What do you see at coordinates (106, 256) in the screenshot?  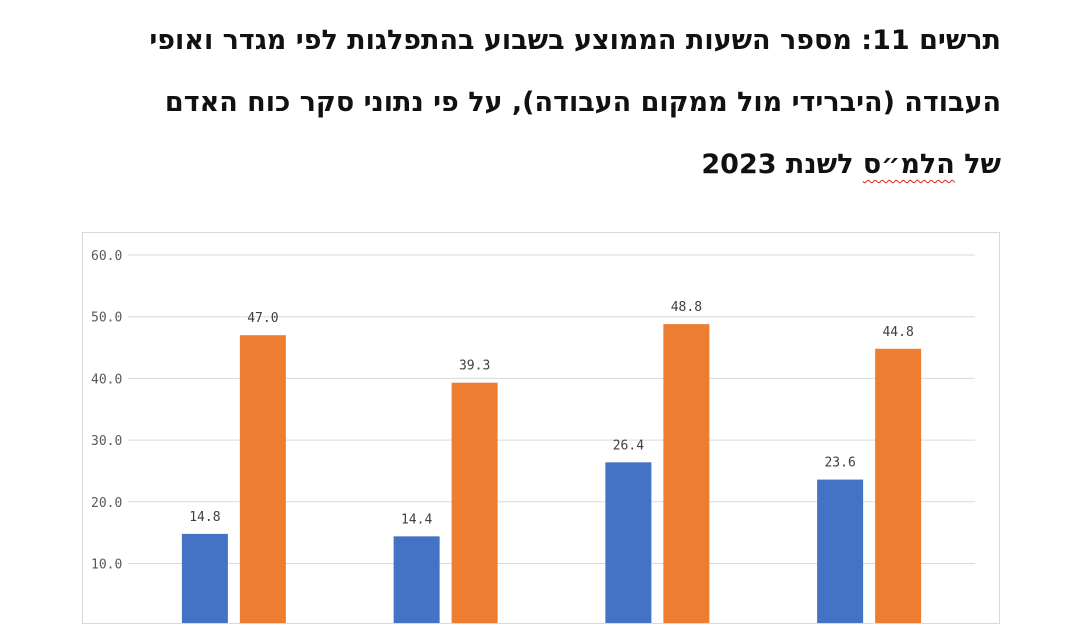 I see `y-tick-label: 60.0` at bounding box center [106, 256].